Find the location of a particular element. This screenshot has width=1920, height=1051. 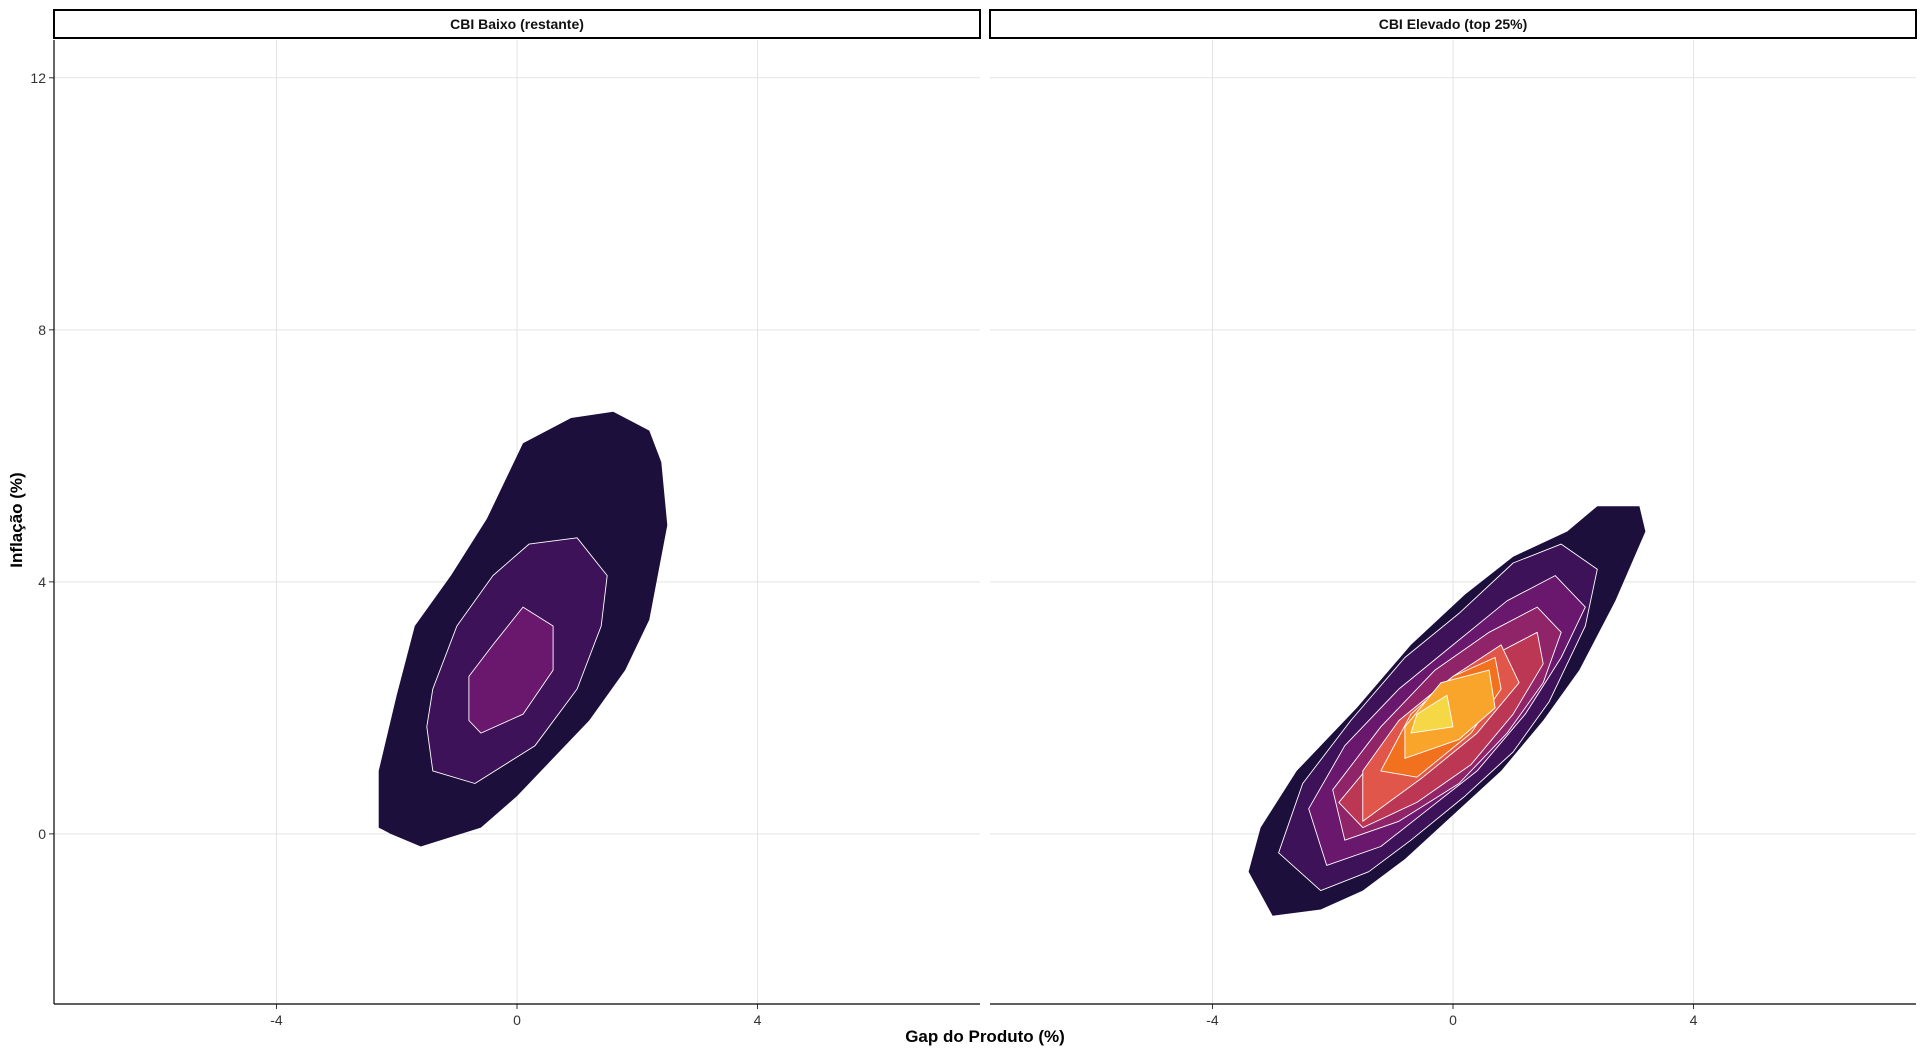

panel-left-contours is located at coordinates (523, 629).